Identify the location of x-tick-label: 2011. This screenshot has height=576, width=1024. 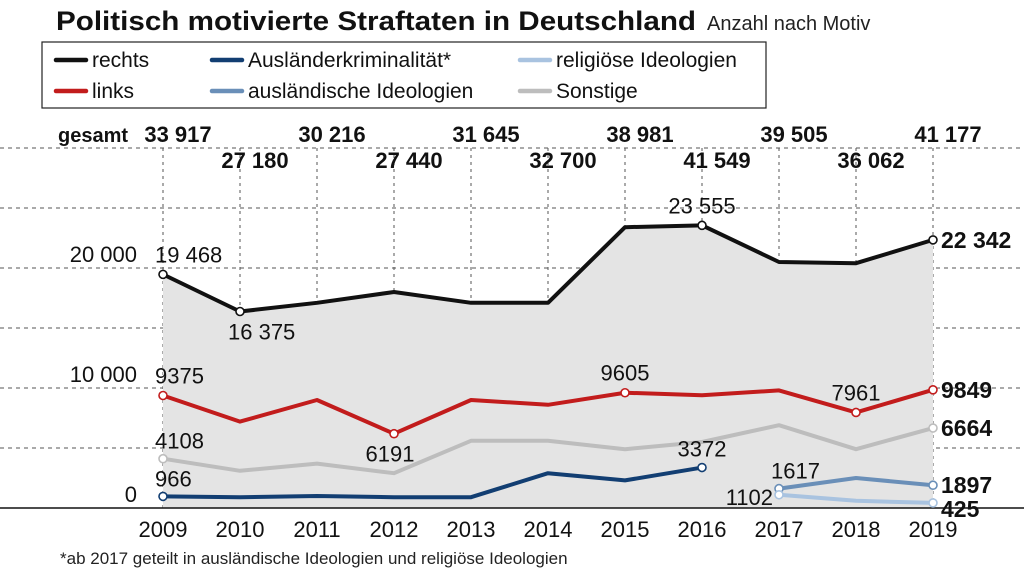
(316, 529).